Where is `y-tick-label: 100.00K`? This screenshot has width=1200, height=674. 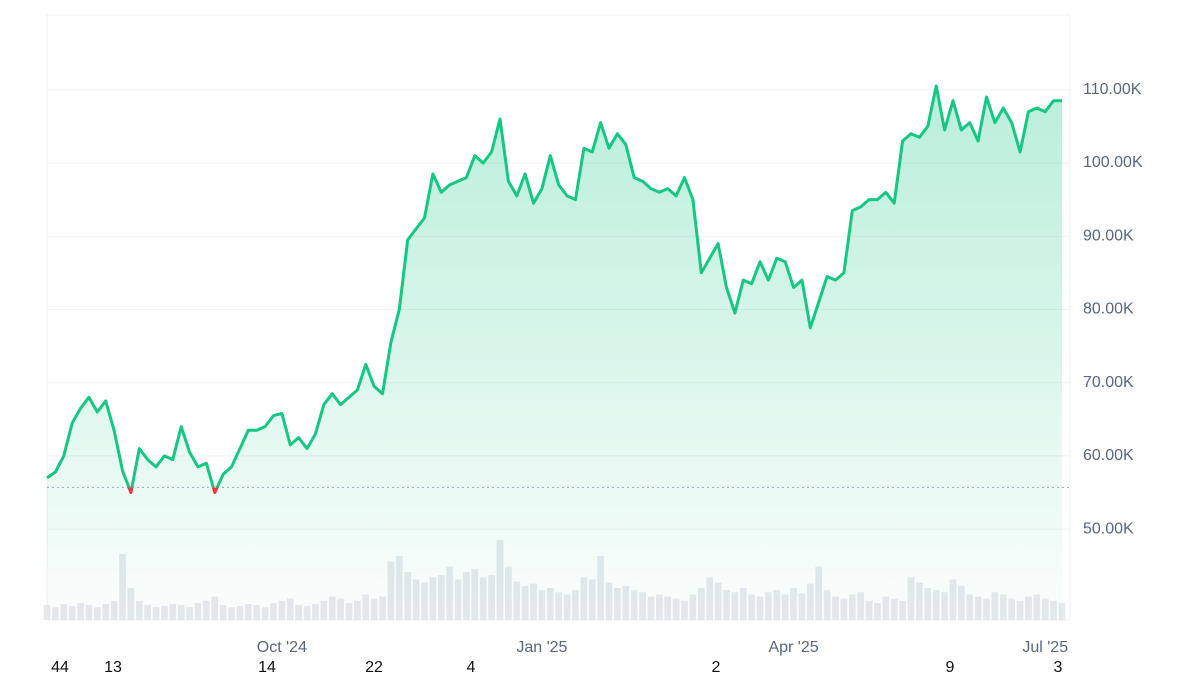 y-tick-label: 100.00K is located at coordinates (1113, 162).